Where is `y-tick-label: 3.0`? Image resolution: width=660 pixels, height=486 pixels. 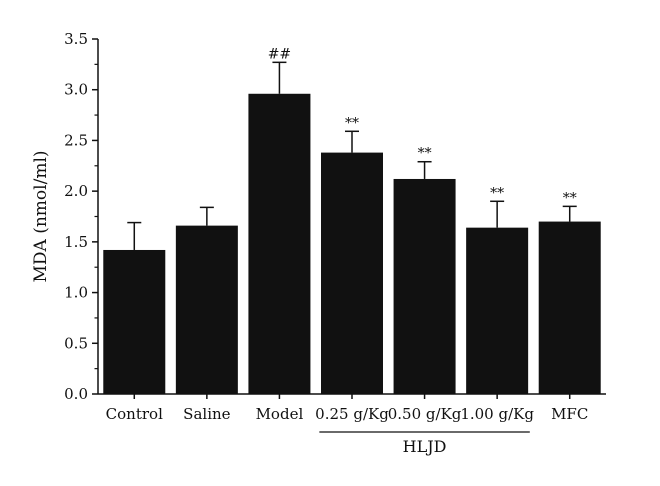
y-tick-label: 3.0 is located at coordinates (76, 90).